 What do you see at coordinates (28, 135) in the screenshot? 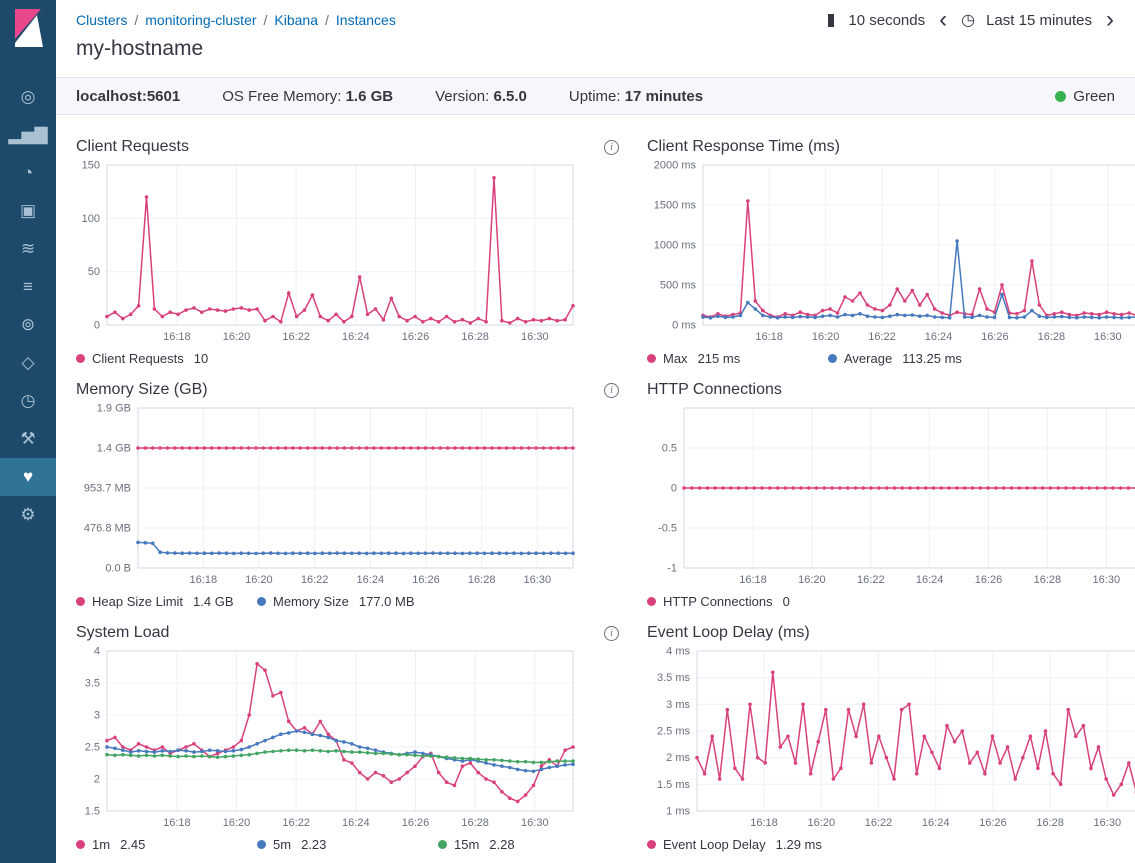
I see `sidebar-item-visualize: ▂▅▇` at bounding box center [28, 135].